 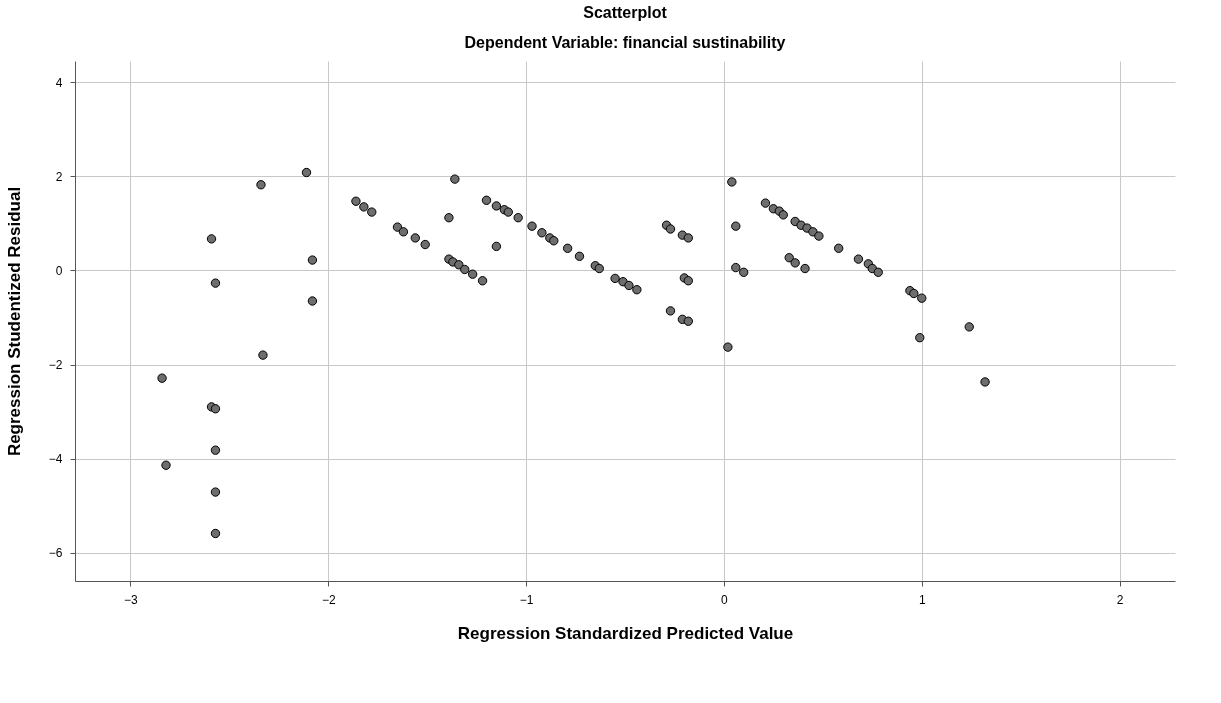 I want to click on y-axis-title: Regression Studentized Residual, so click(x=14, y=321).